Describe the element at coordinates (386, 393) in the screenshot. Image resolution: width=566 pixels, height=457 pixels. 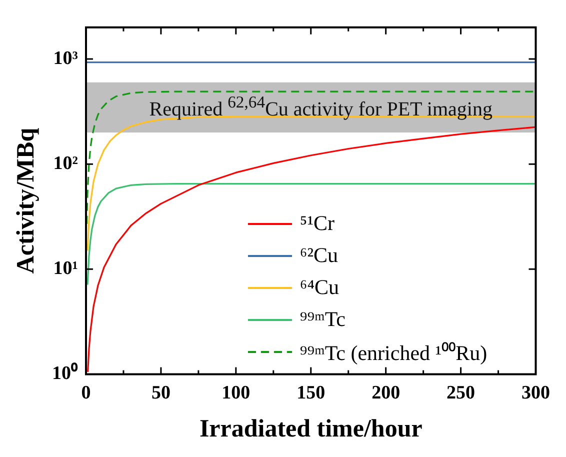
I see `x-tick-label: 200` at that location.